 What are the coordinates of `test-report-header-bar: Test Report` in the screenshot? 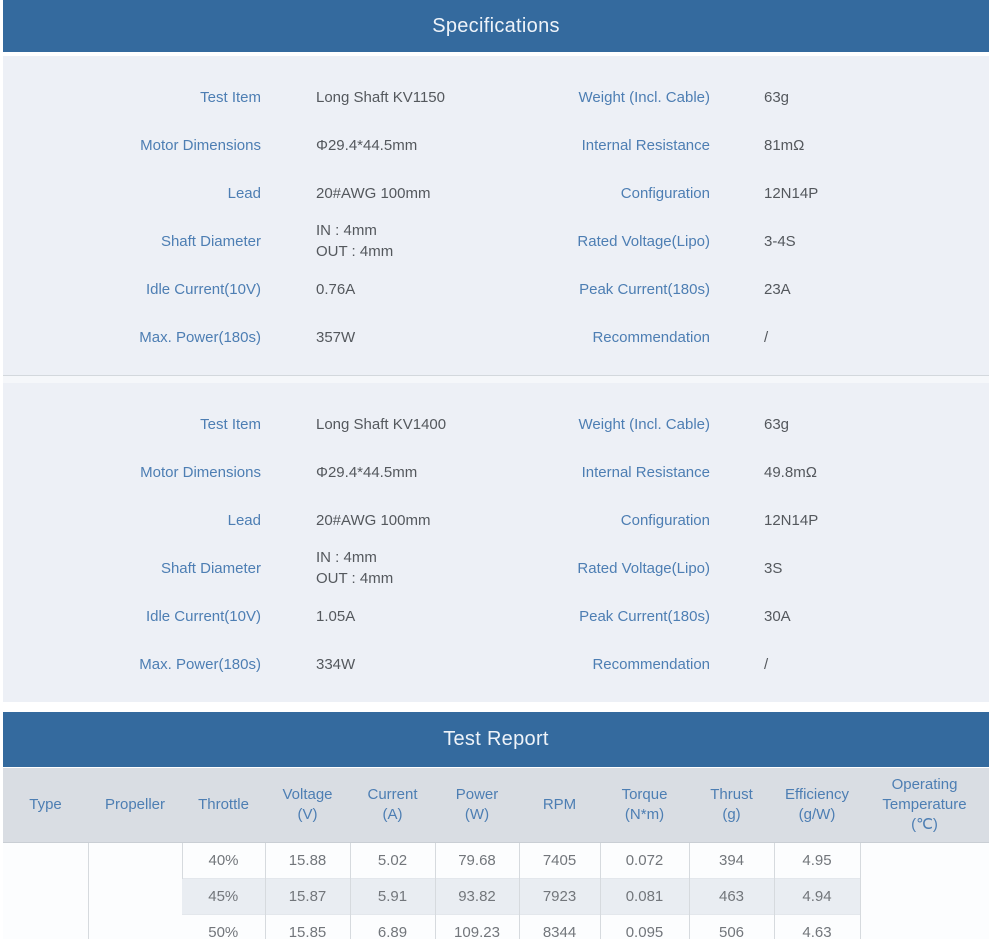 It's located at (496, 739).